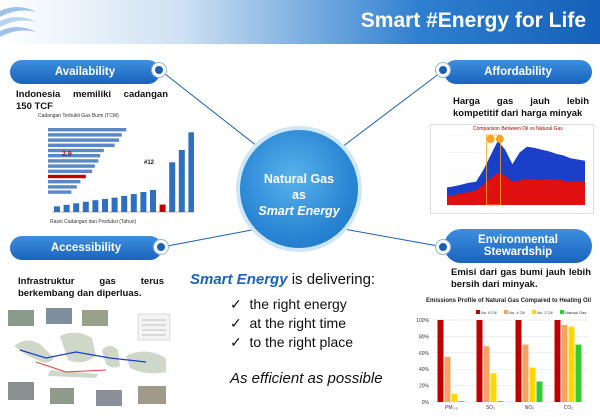 The height and width of the screenshot is (417, 600). Describe the element at coordinates (422, 321) in the screenshot. I see `emissions-ytick: 100%` at that location.